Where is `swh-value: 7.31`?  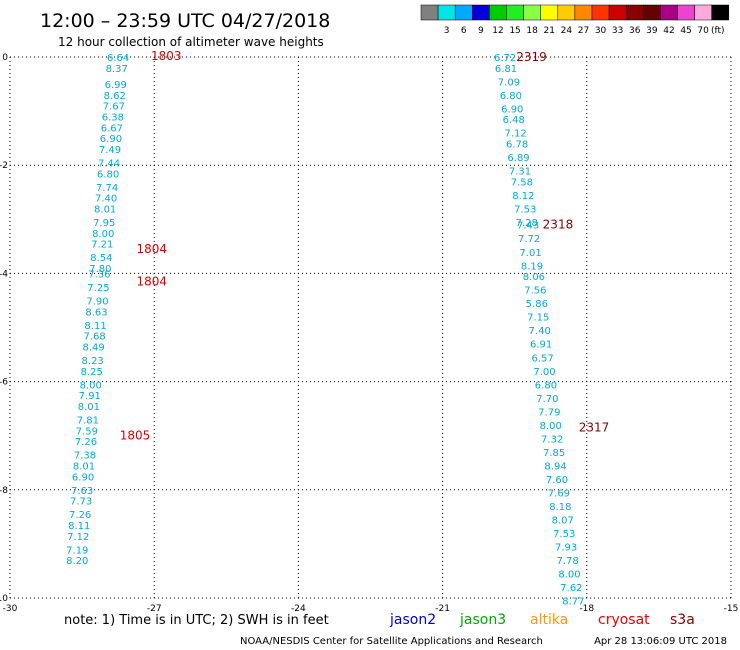
swh-value: 7.31 is located at coordinates (520, 172).